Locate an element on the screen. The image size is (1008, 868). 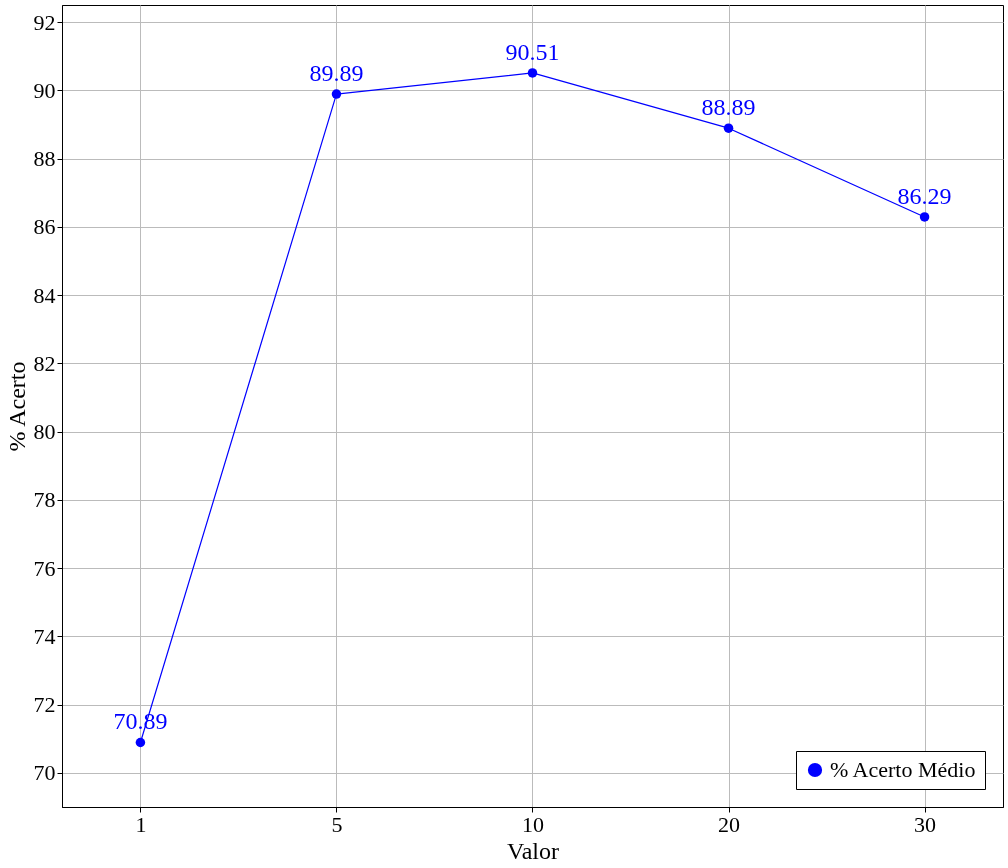
y-axis-title: % Acerto is located at coordinates (16, 406).